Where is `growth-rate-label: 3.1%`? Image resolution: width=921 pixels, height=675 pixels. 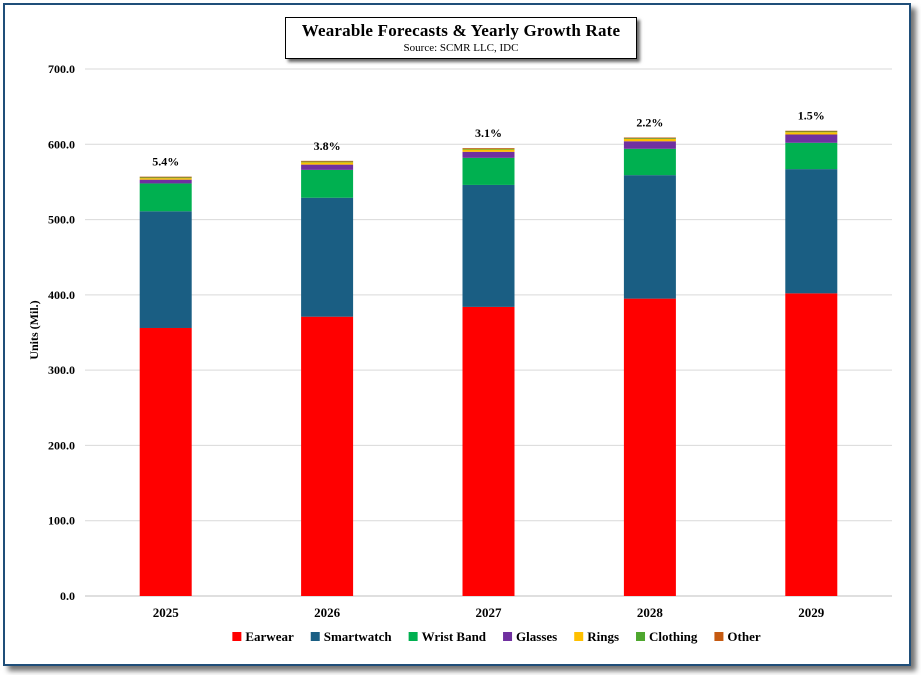
growth-rate-label: 3.1% is located at coordinates (488, 133).